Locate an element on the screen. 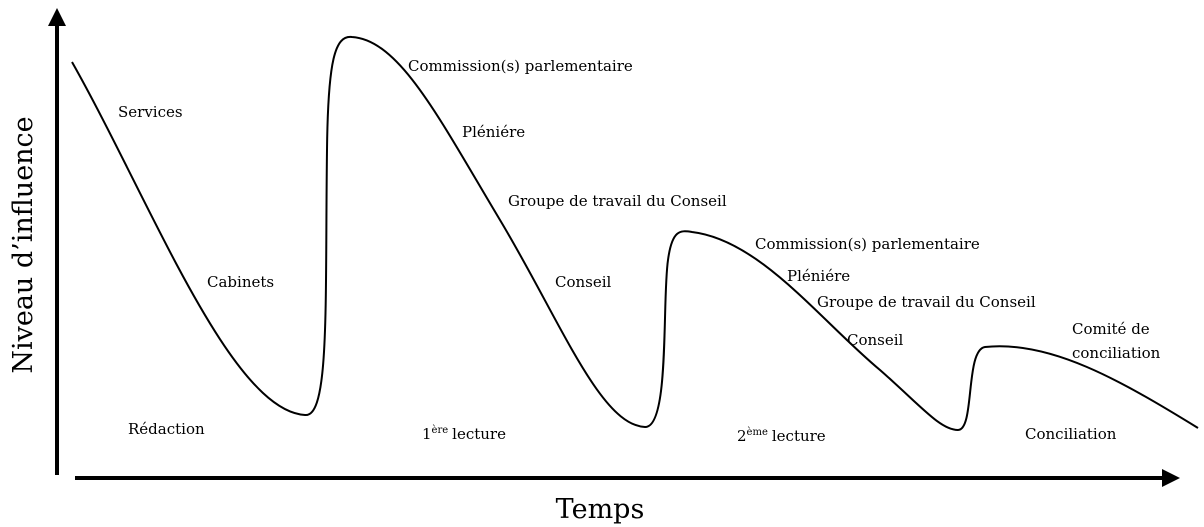 The height and width of the screenshot is (527, 1204). x-axis-arrow is located at coordinates (1171, 478).